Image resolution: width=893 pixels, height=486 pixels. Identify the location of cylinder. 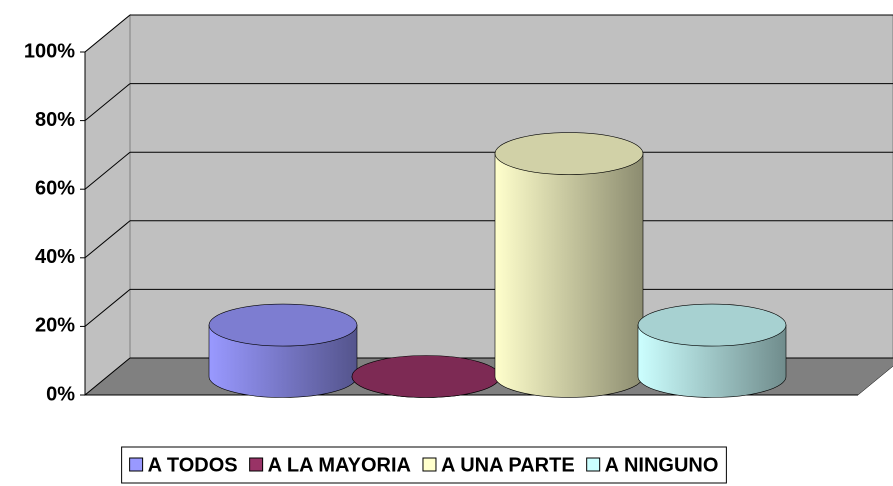
(569, 275).